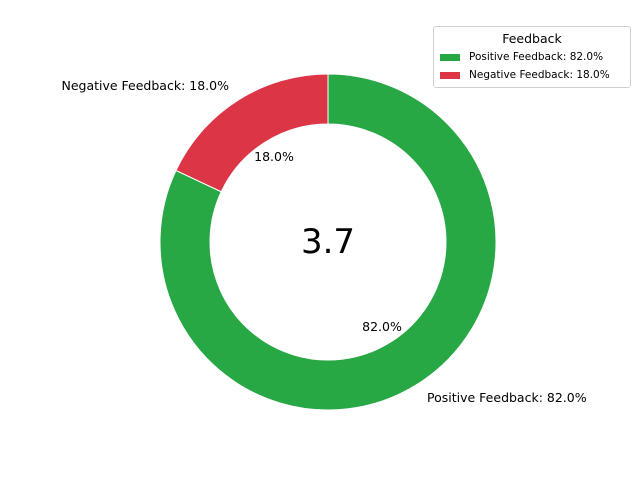  I want to click on center-value: 3.7, so click(328, 242).